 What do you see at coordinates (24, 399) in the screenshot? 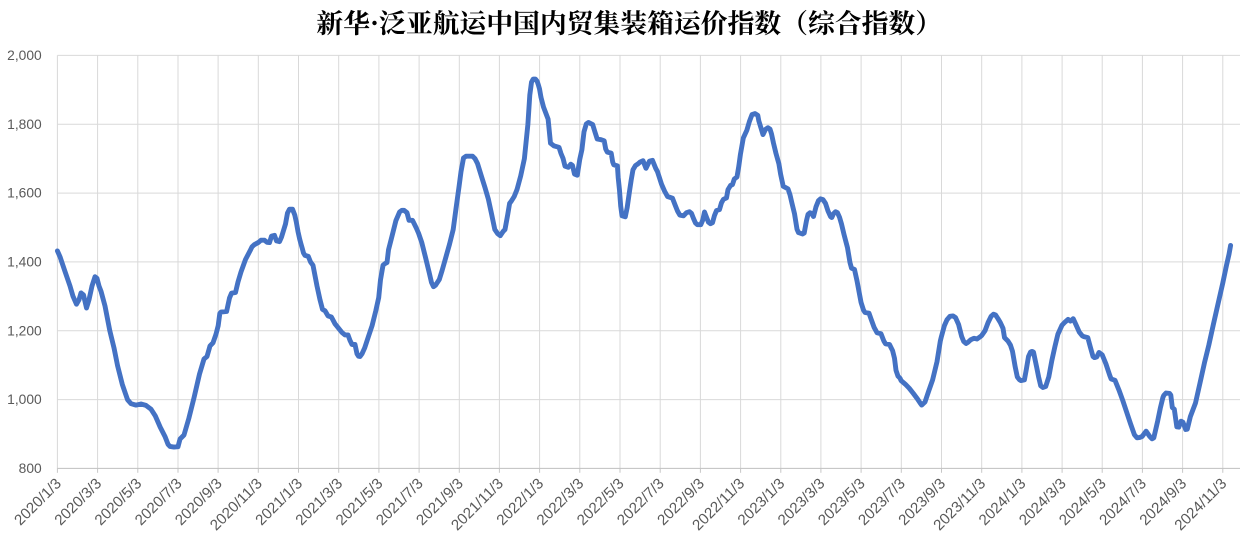
I see `svg-text: 1,000` at bounding box center [24, 399].